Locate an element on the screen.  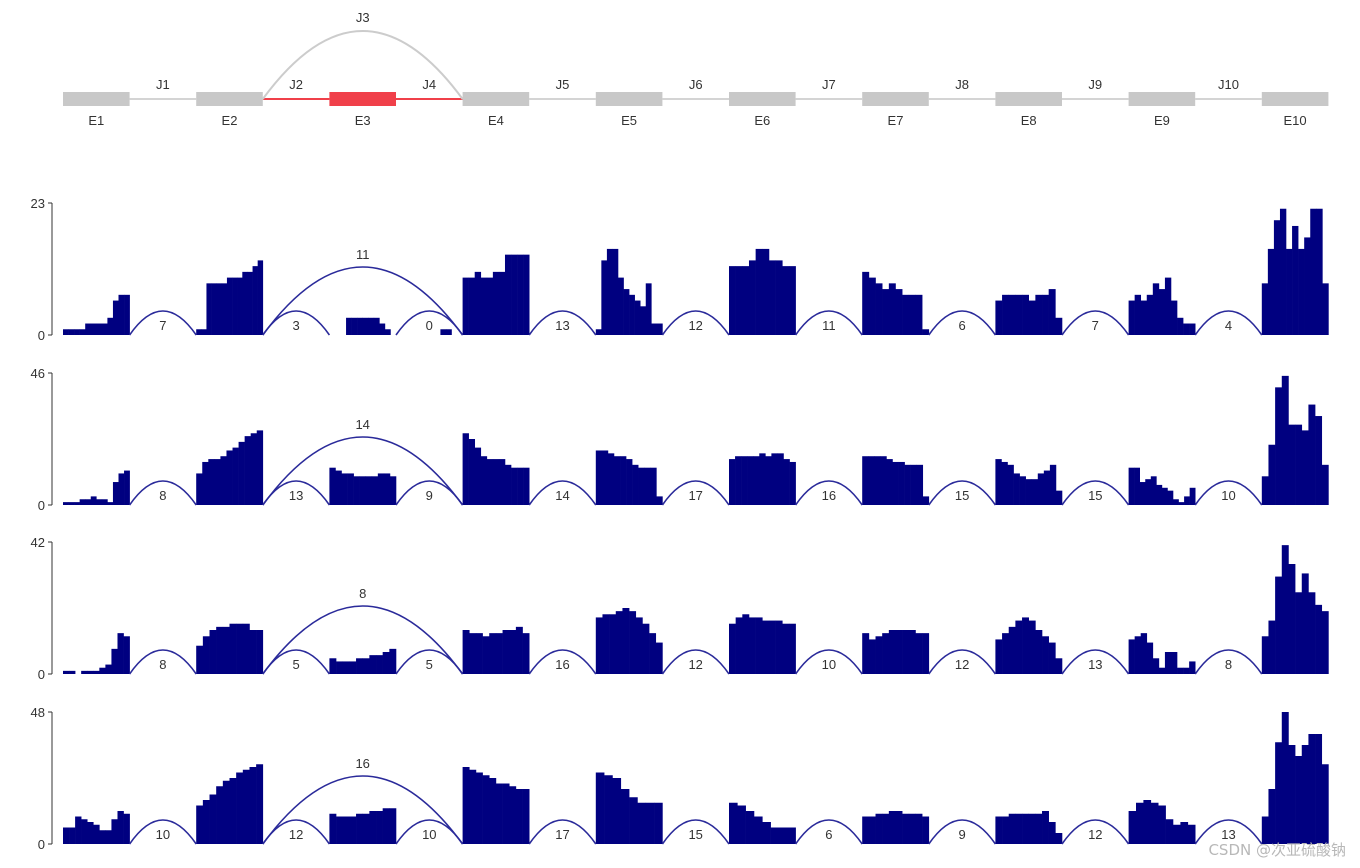
junction-label: J7 is located at coordinates (829, 84).